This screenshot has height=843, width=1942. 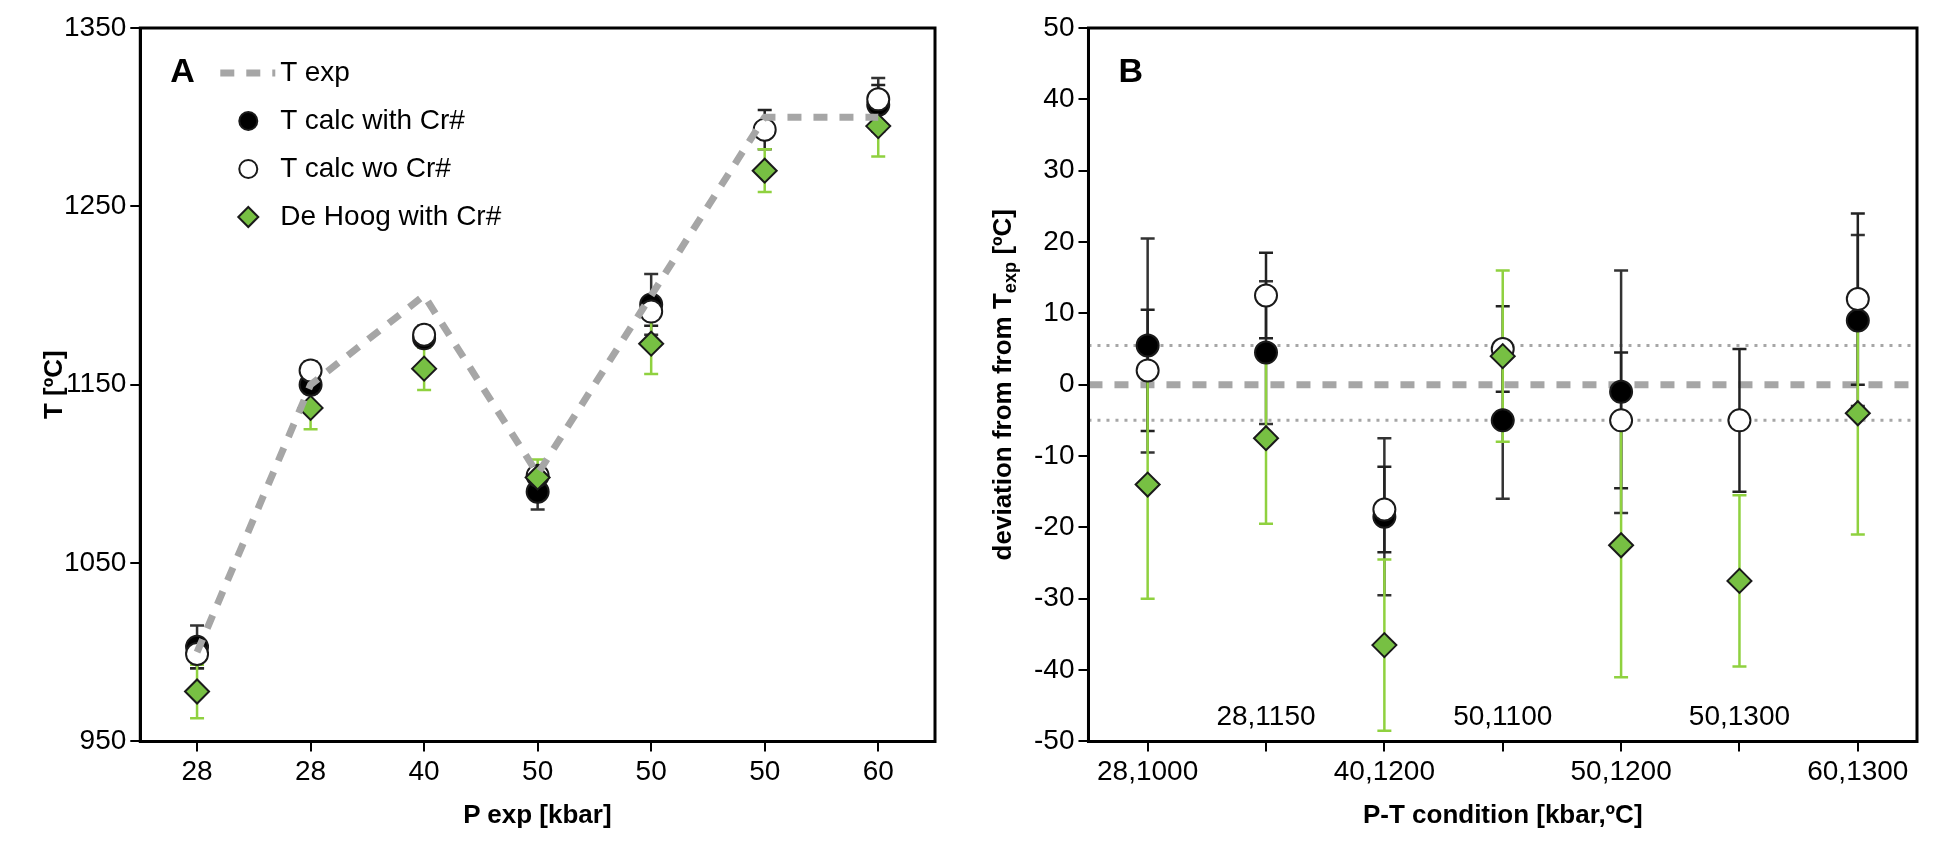 What do you see at coordinates (103, 740) in the screenshot?
I see `y-tick-label: 950` at bounding box center [103, 740].